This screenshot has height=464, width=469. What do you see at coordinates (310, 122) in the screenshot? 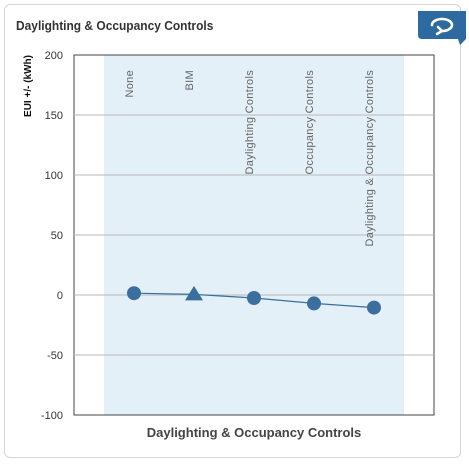
I see `category-label: Occupancy Controls` at bounding box center [310, 122].